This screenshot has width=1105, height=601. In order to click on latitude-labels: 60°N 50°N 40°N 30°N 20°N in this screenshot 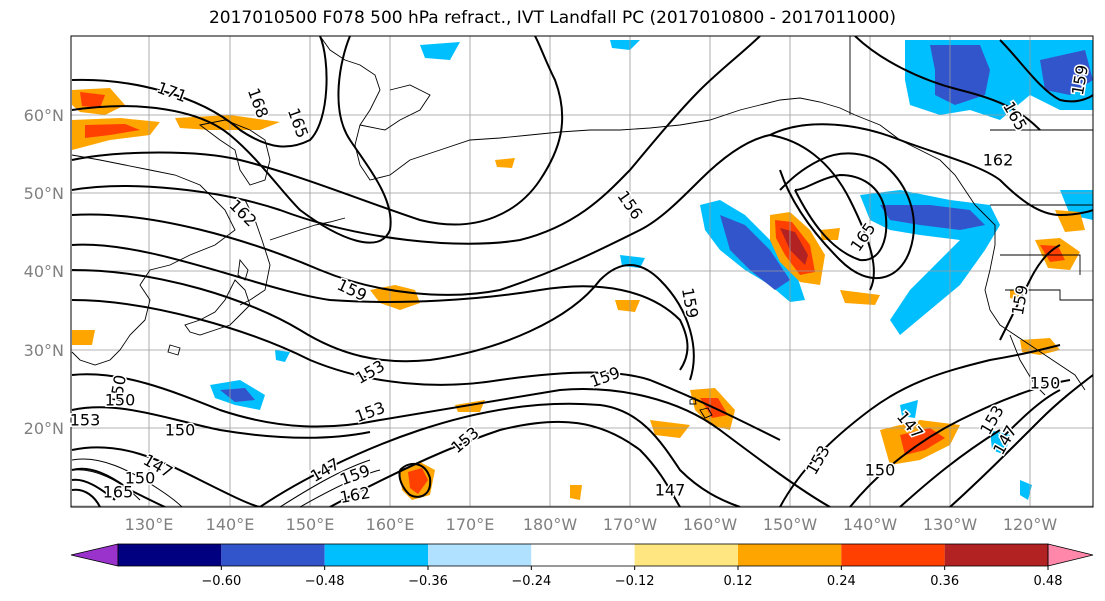, I will do `click(44, 272)`.